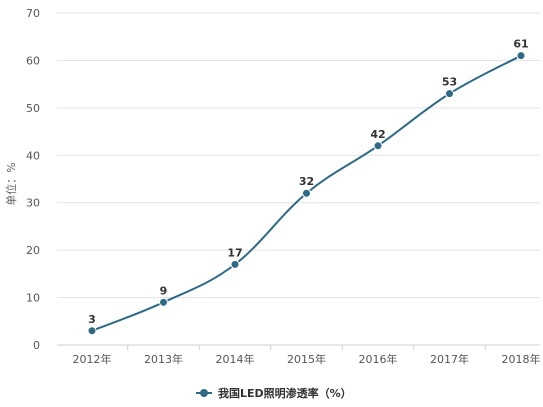  What do you see at coordinates (164, 290) in the screenshot?
I see `data-label: 9` at bounding box center [164, 290].